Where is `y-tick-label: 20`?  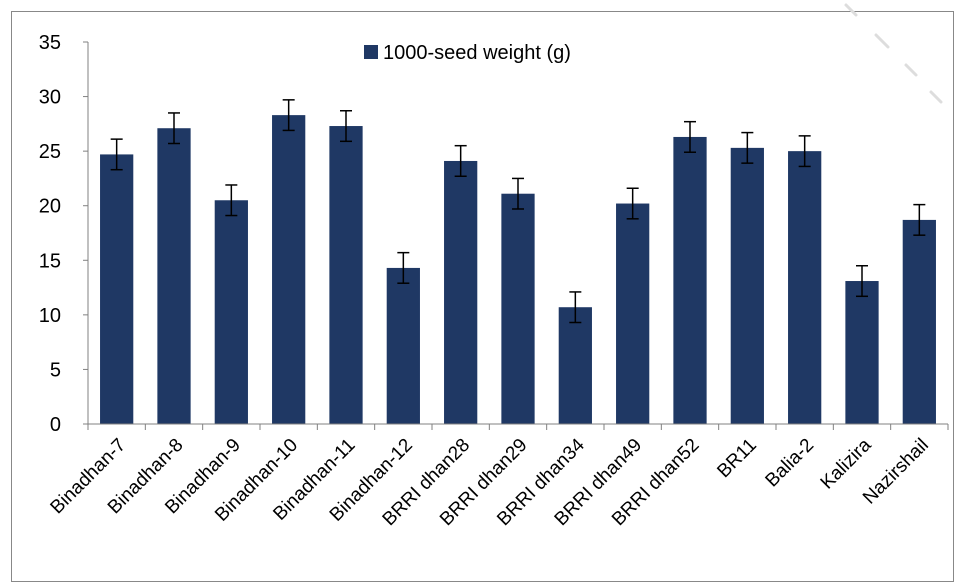 y-tick-label: 20 is located at coordinates (50, 207).